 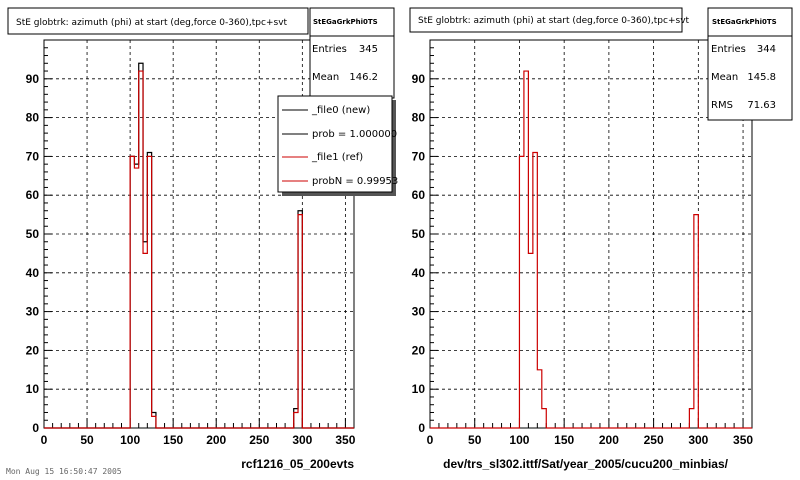 What do you see at coordinates (368, 49) in the screenshot?
I see `stats-entries-value-left: 345` at bounding box center [368, 49].